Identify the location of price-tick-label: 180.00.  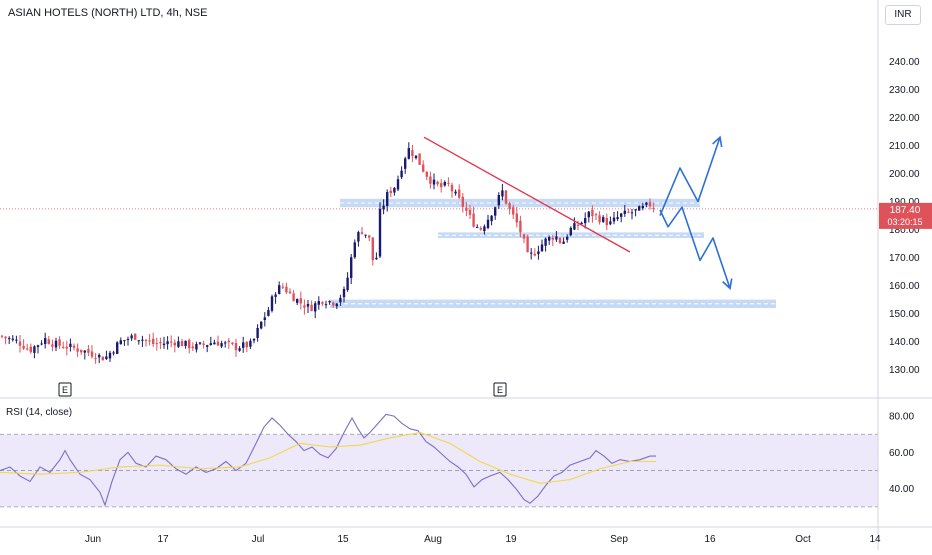
(904, 230).